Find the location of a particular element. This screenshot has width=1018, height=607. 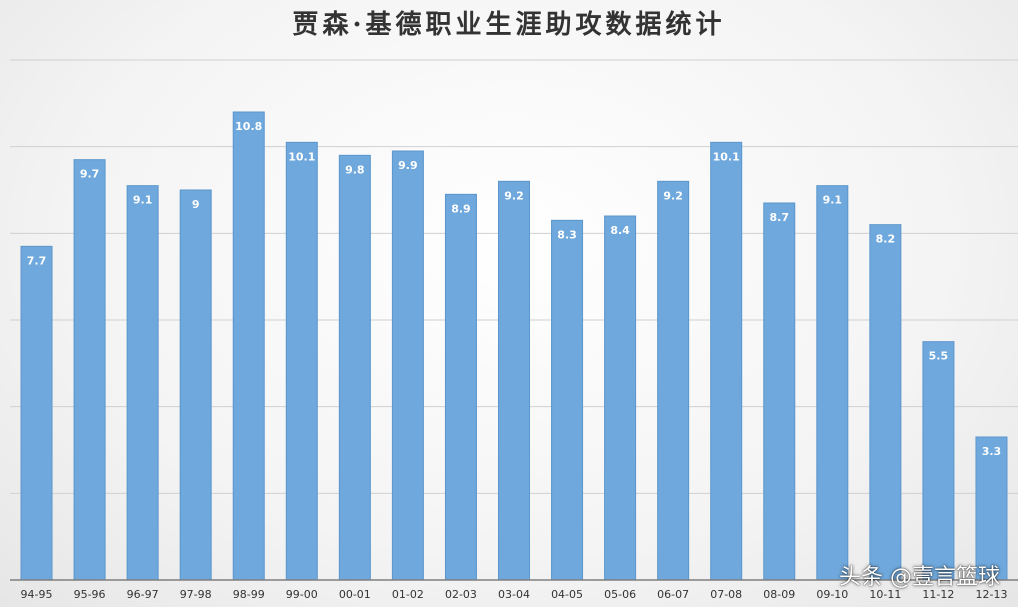

x-tick-label: 06-07 is located at coordinates (673, 594).